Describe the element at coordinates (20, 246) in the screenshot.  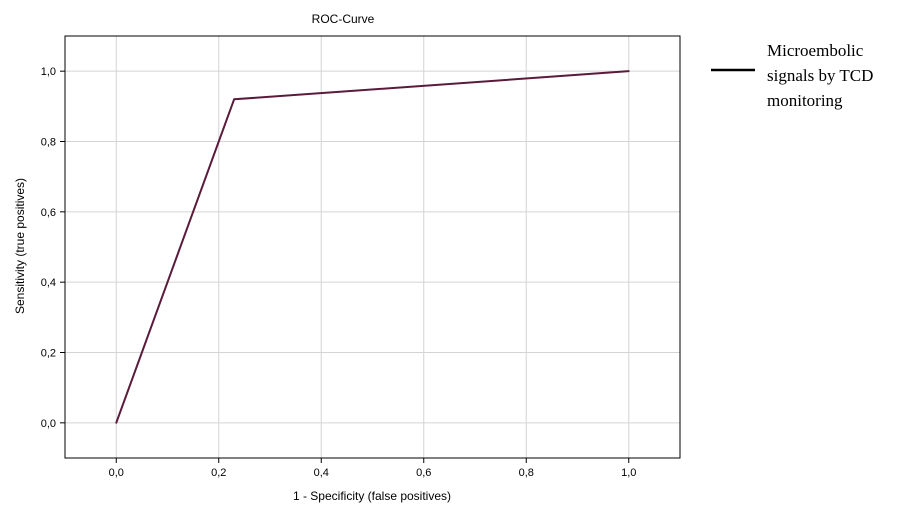
I see `y-axis-label: Sensitivity (true positives)` at that location.